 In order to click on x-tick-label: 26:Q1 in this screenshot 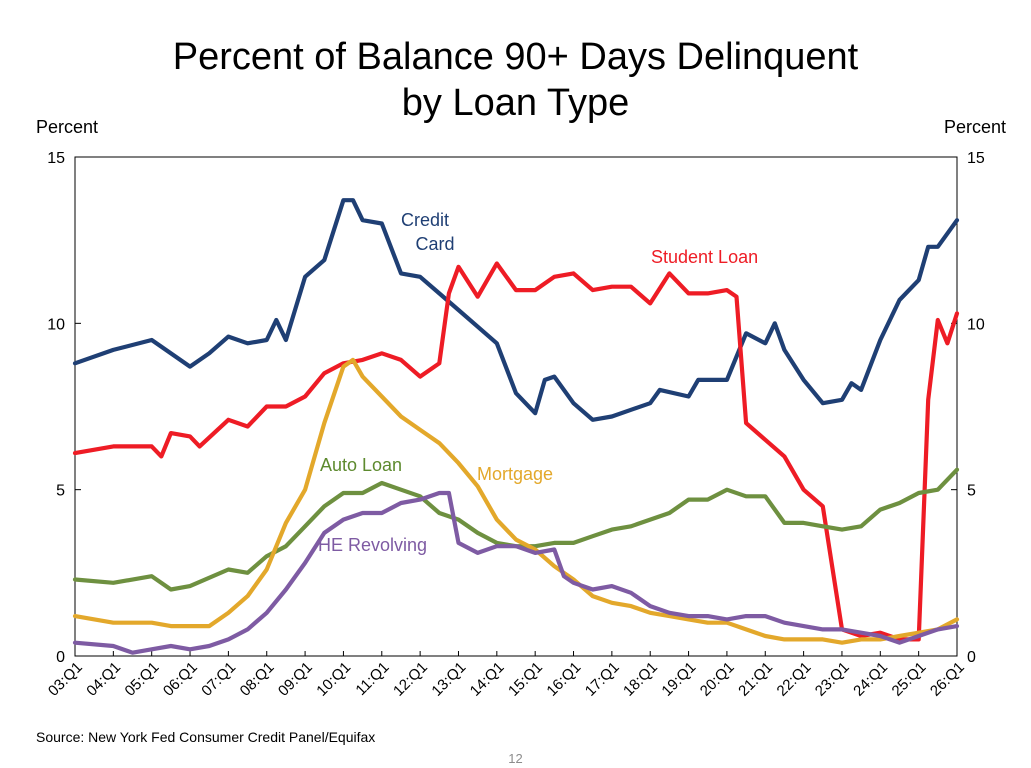, I will do `click(947, 679)`.